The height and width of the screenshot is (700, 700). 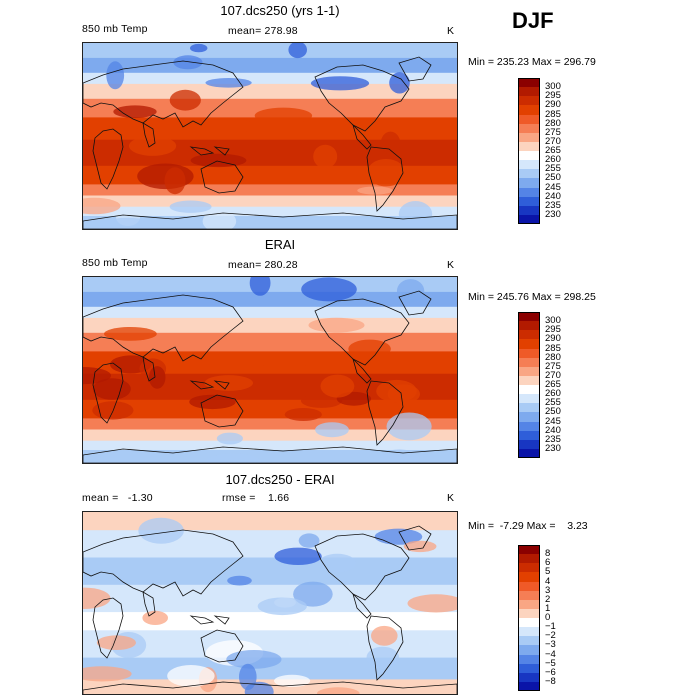 I want to click on colorbar-tick-label: 245, so click(x=553, y=187).